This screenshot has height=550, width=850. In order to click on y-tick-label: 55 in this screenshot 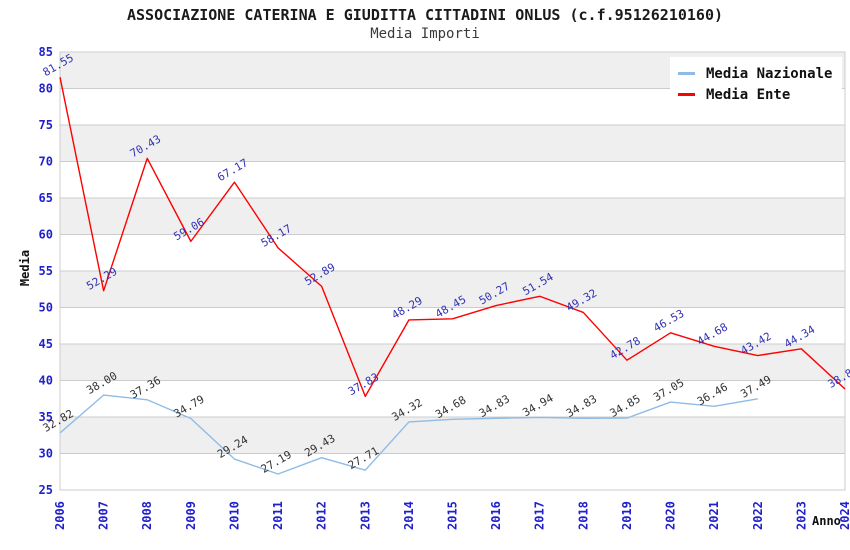, I will do `click(46, 271)`.